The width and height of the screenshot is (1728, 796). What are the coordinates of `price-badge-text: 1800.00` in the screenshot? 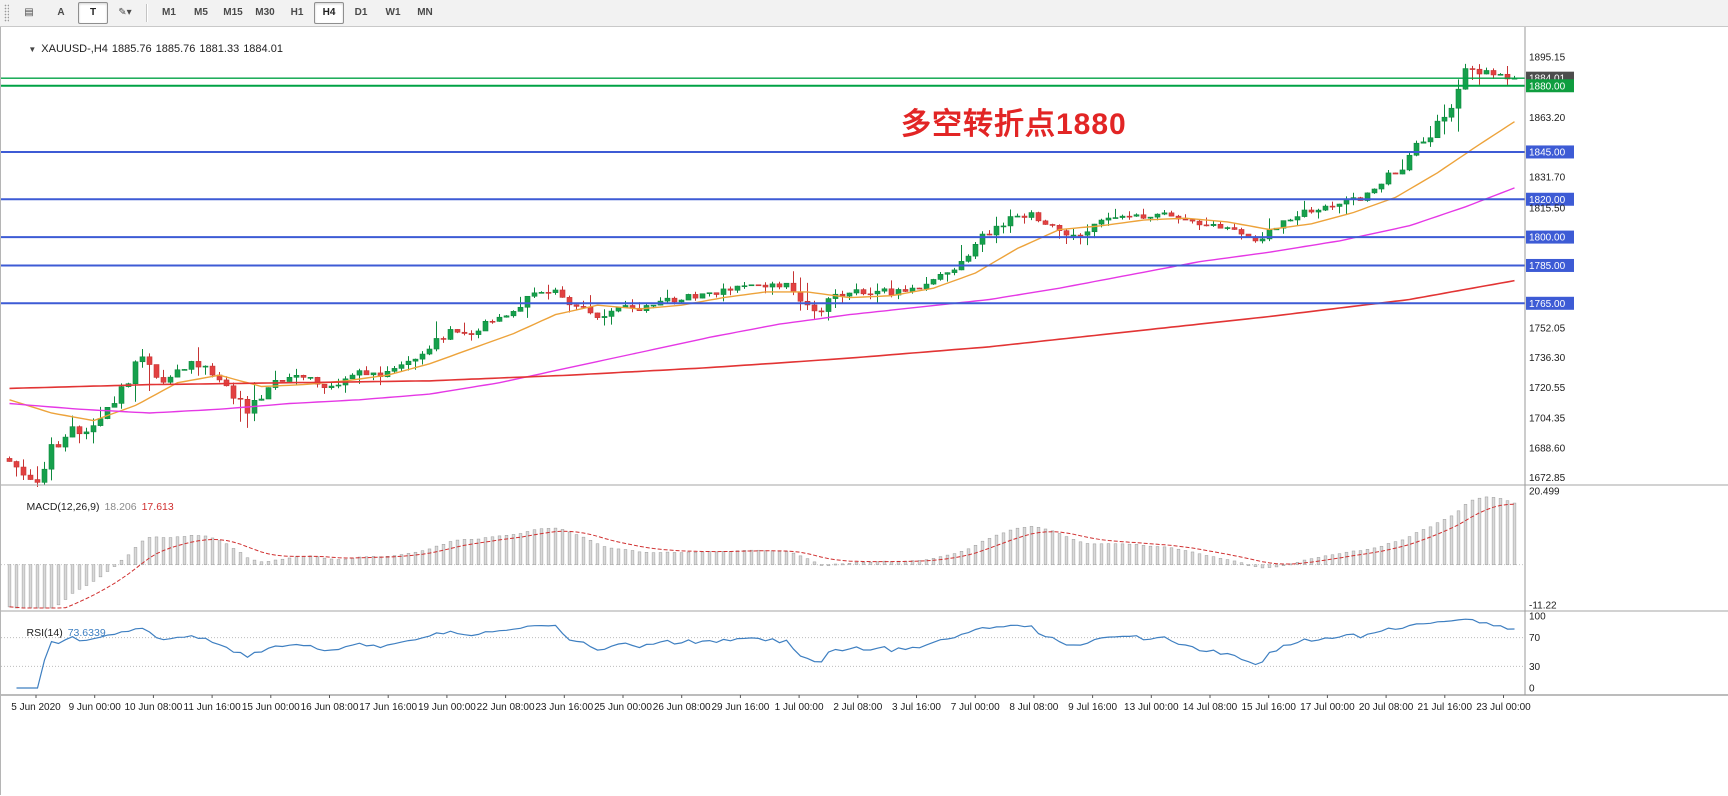 It's located at (1547, 238).